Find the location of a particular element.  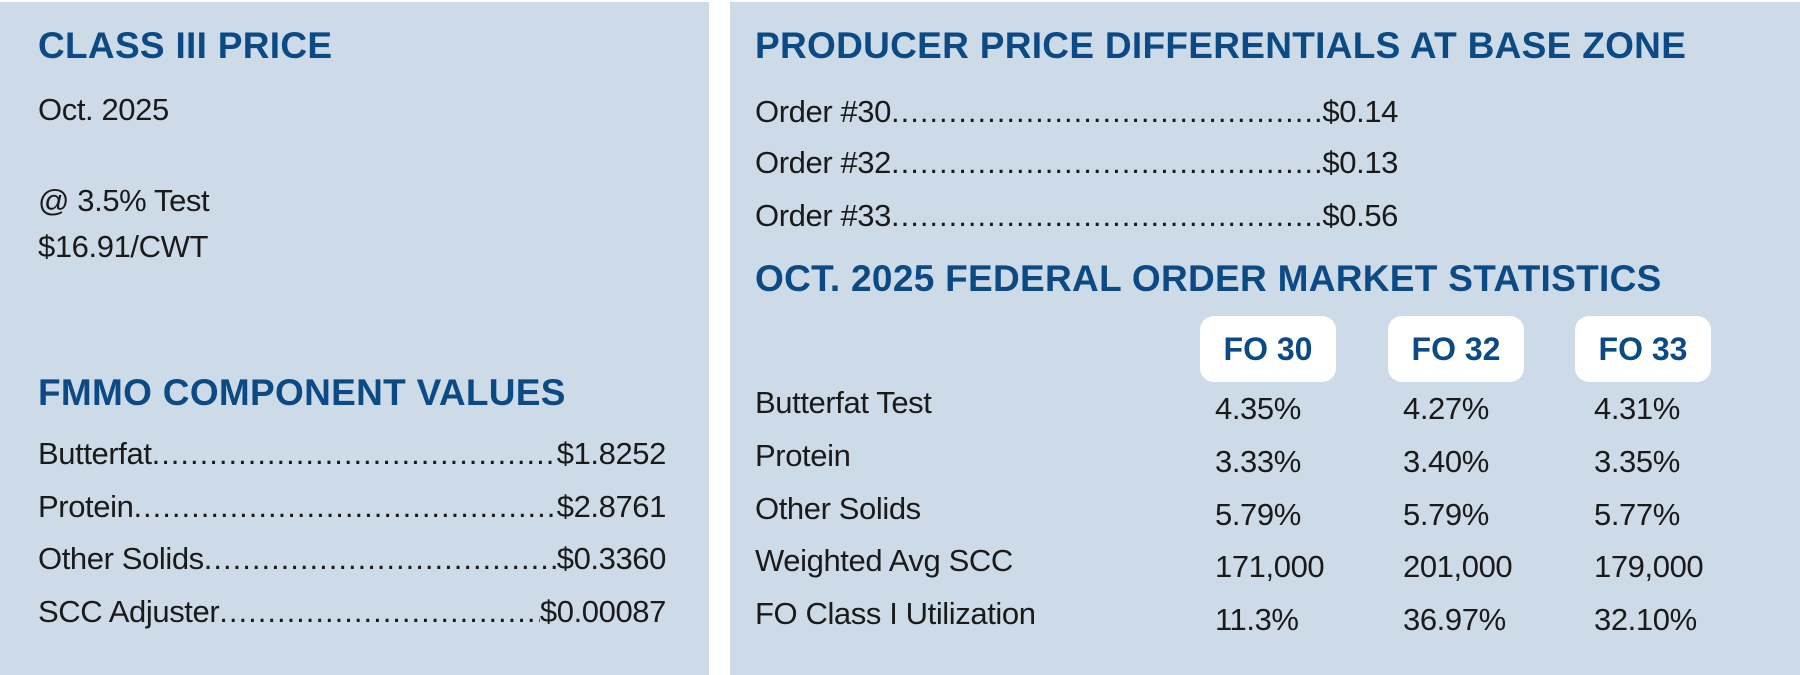

stats-cell: 179,000 is located at coordinates (1649, 566).